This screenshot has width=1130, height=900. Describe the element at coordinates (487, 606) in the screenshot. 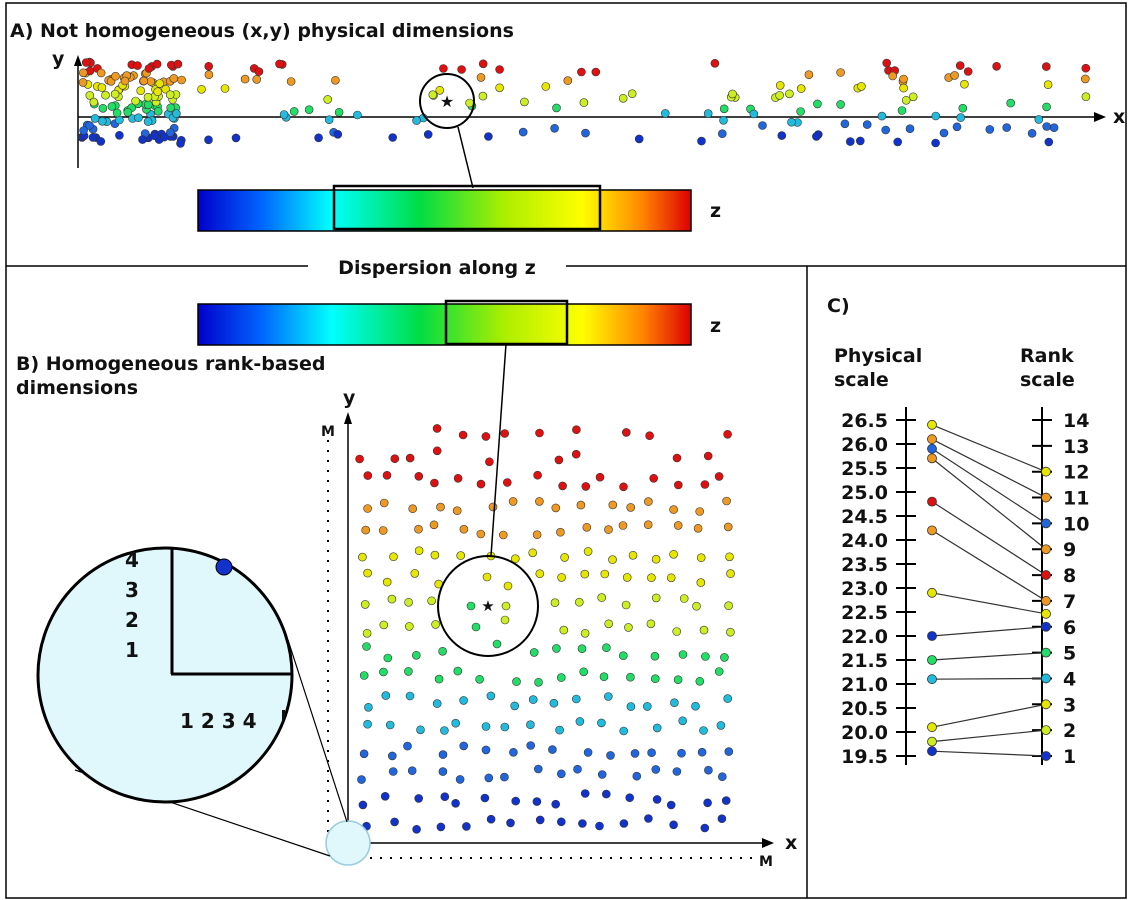

I see `panel-b-star-icon: ★` at that location.